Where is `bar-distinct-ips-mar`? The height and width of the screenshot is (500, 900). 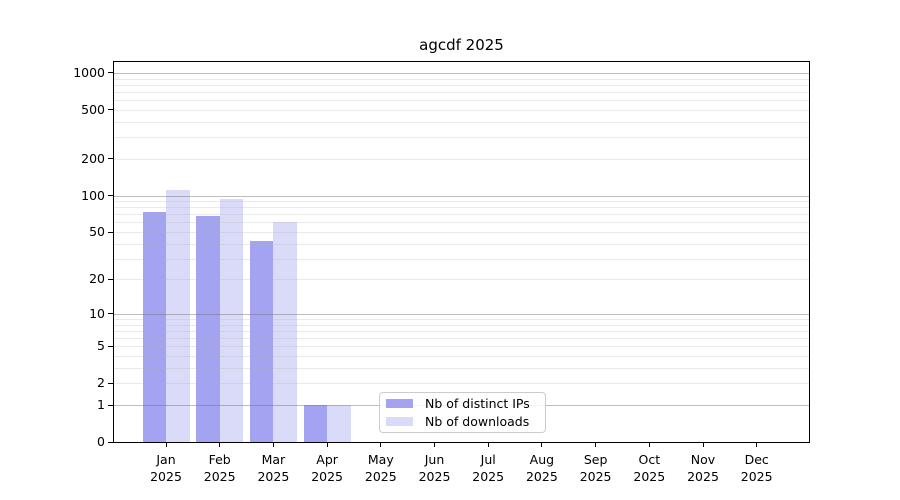 bar-distinct-ips-mar is located at coordinates (261, 341).